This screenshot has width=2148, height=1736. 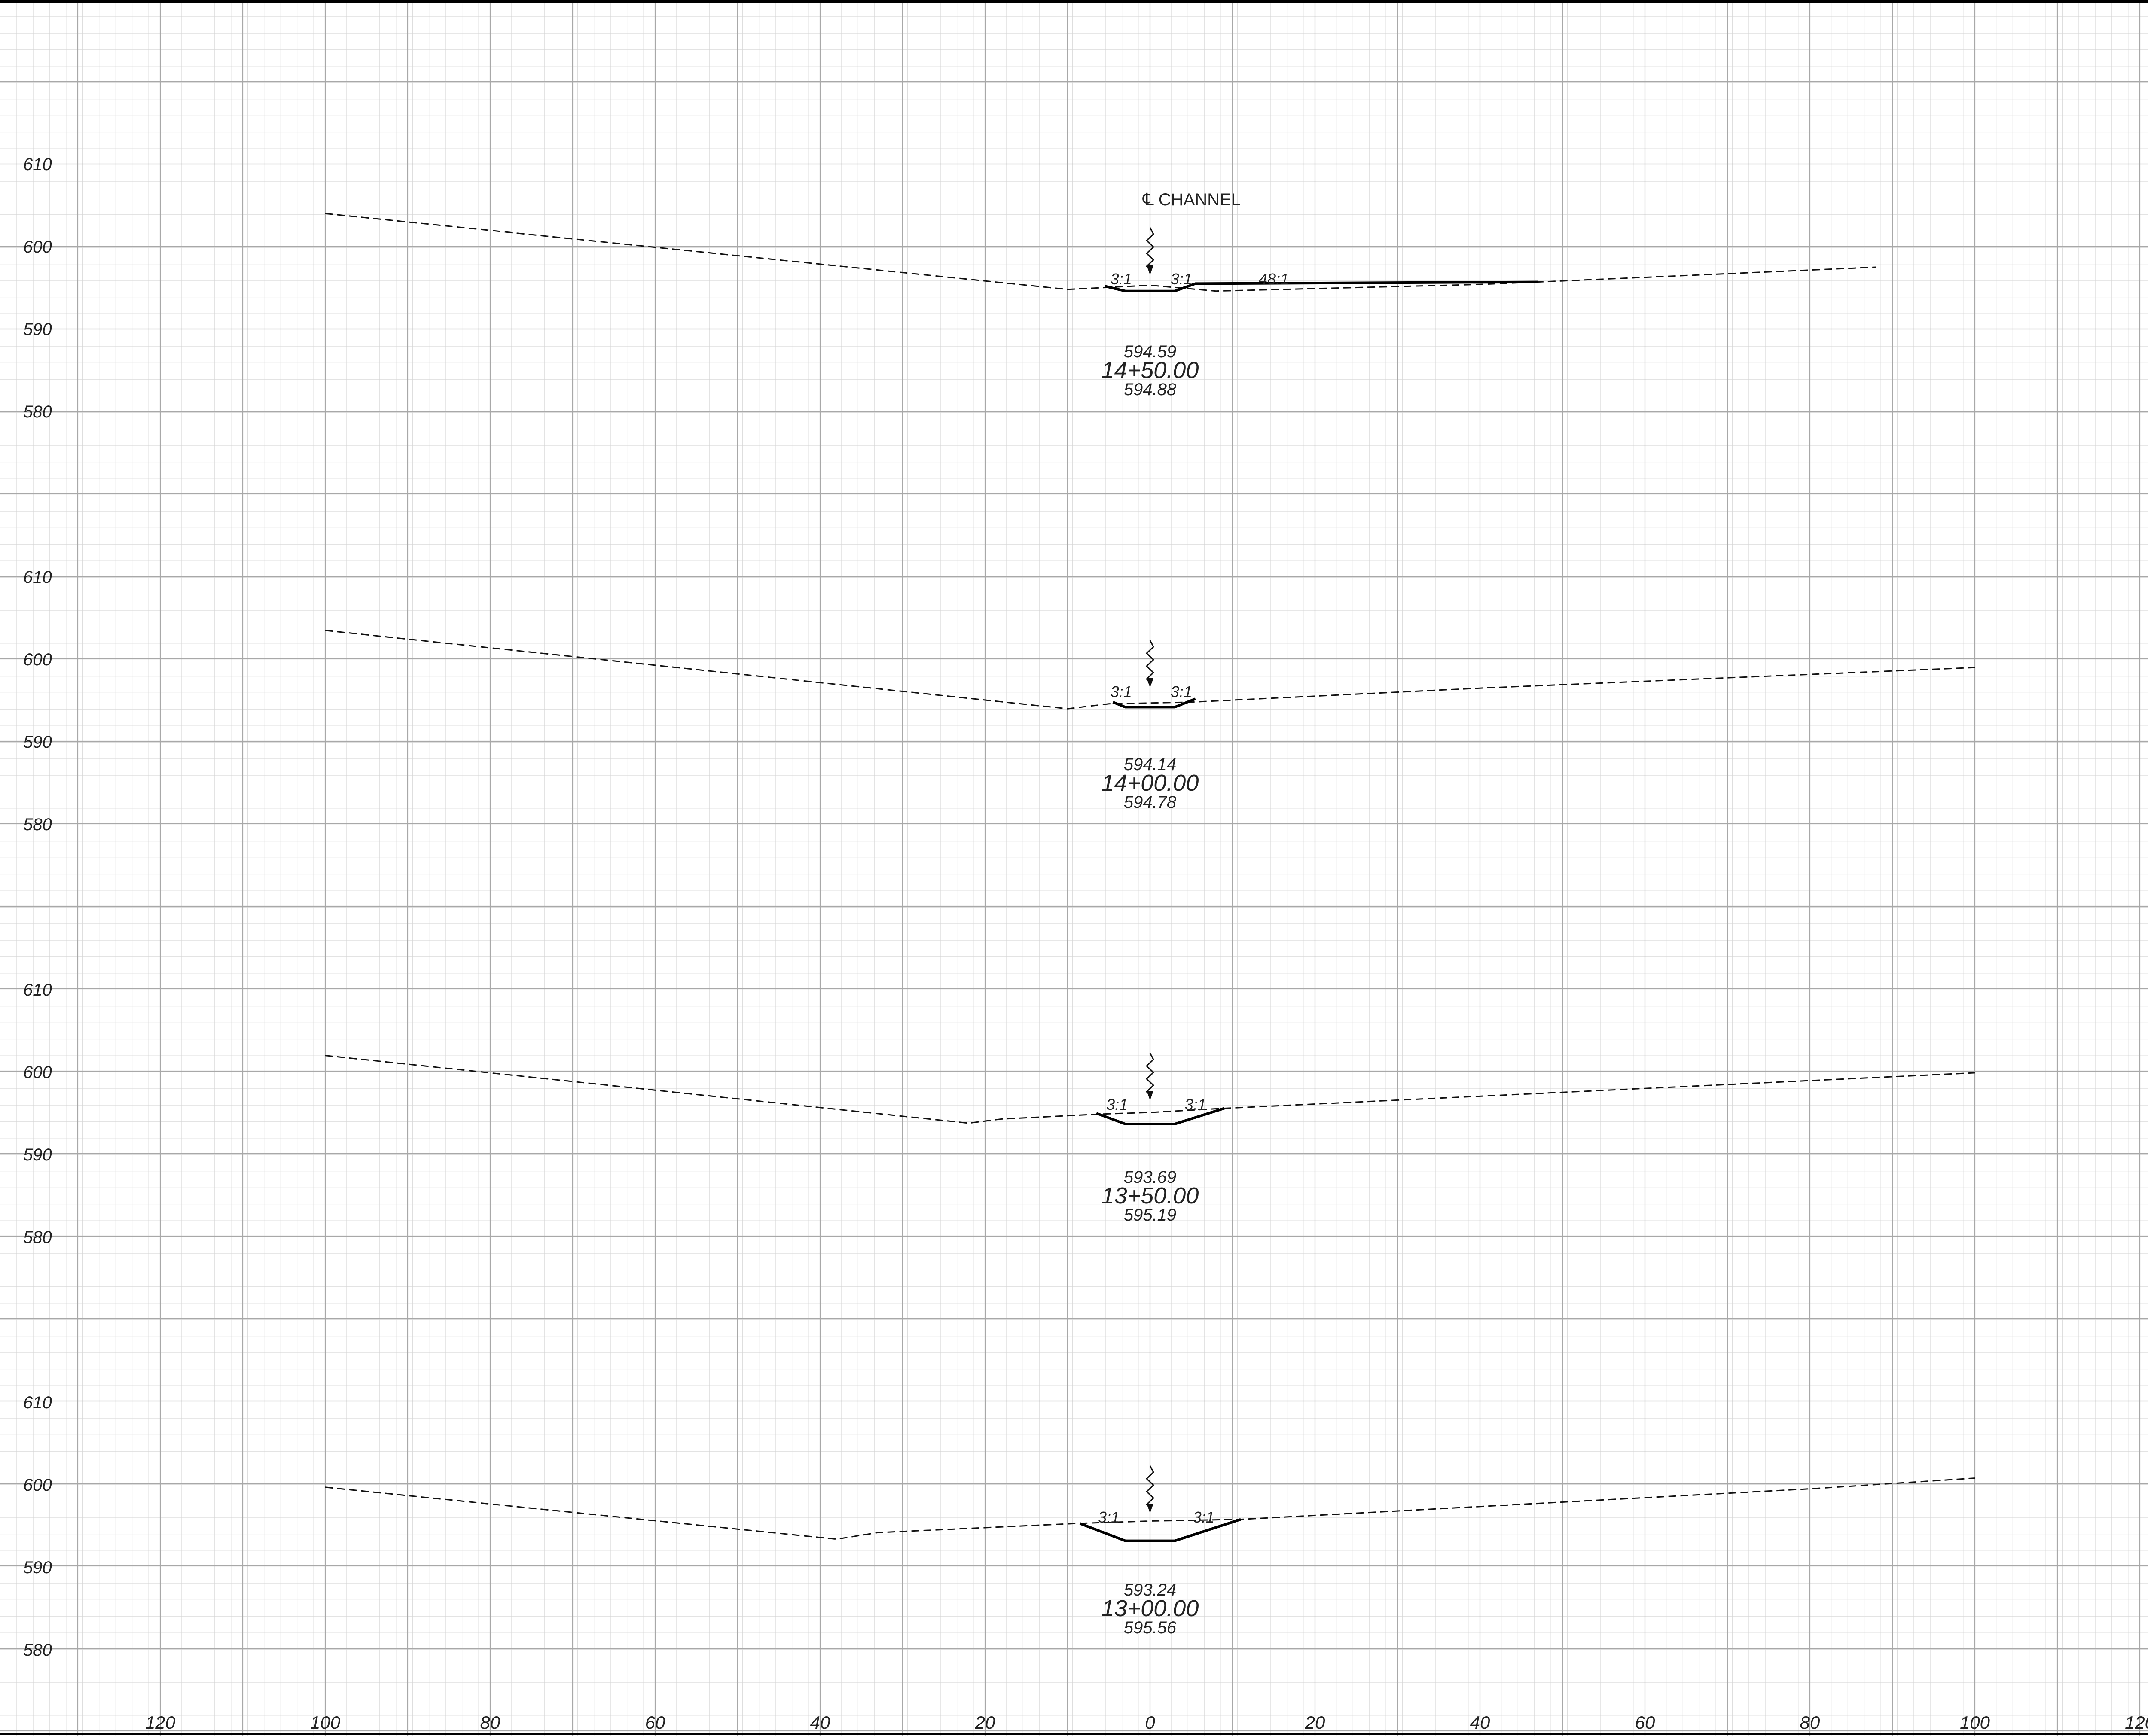 I want to click on offset-tick-label: 0, so click(x=1150, y=1722).